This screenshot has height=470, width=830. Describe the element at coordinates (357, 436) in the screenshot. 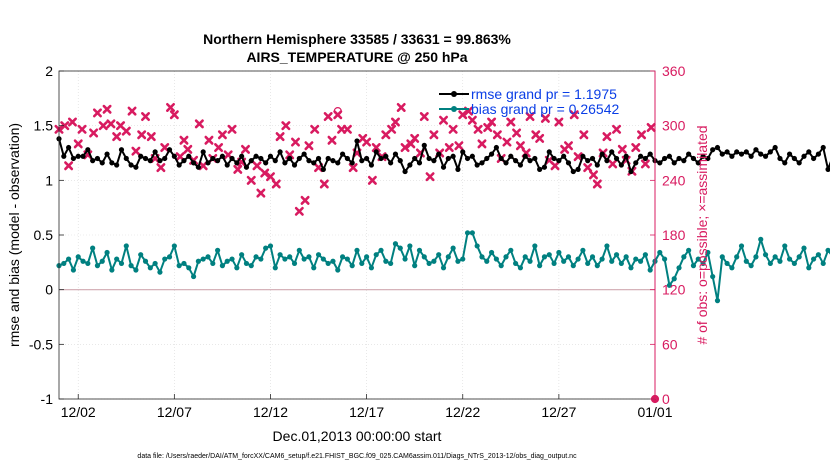

I see `x-axis-label: Dec.01,2013 00:00:00 start` at that location.